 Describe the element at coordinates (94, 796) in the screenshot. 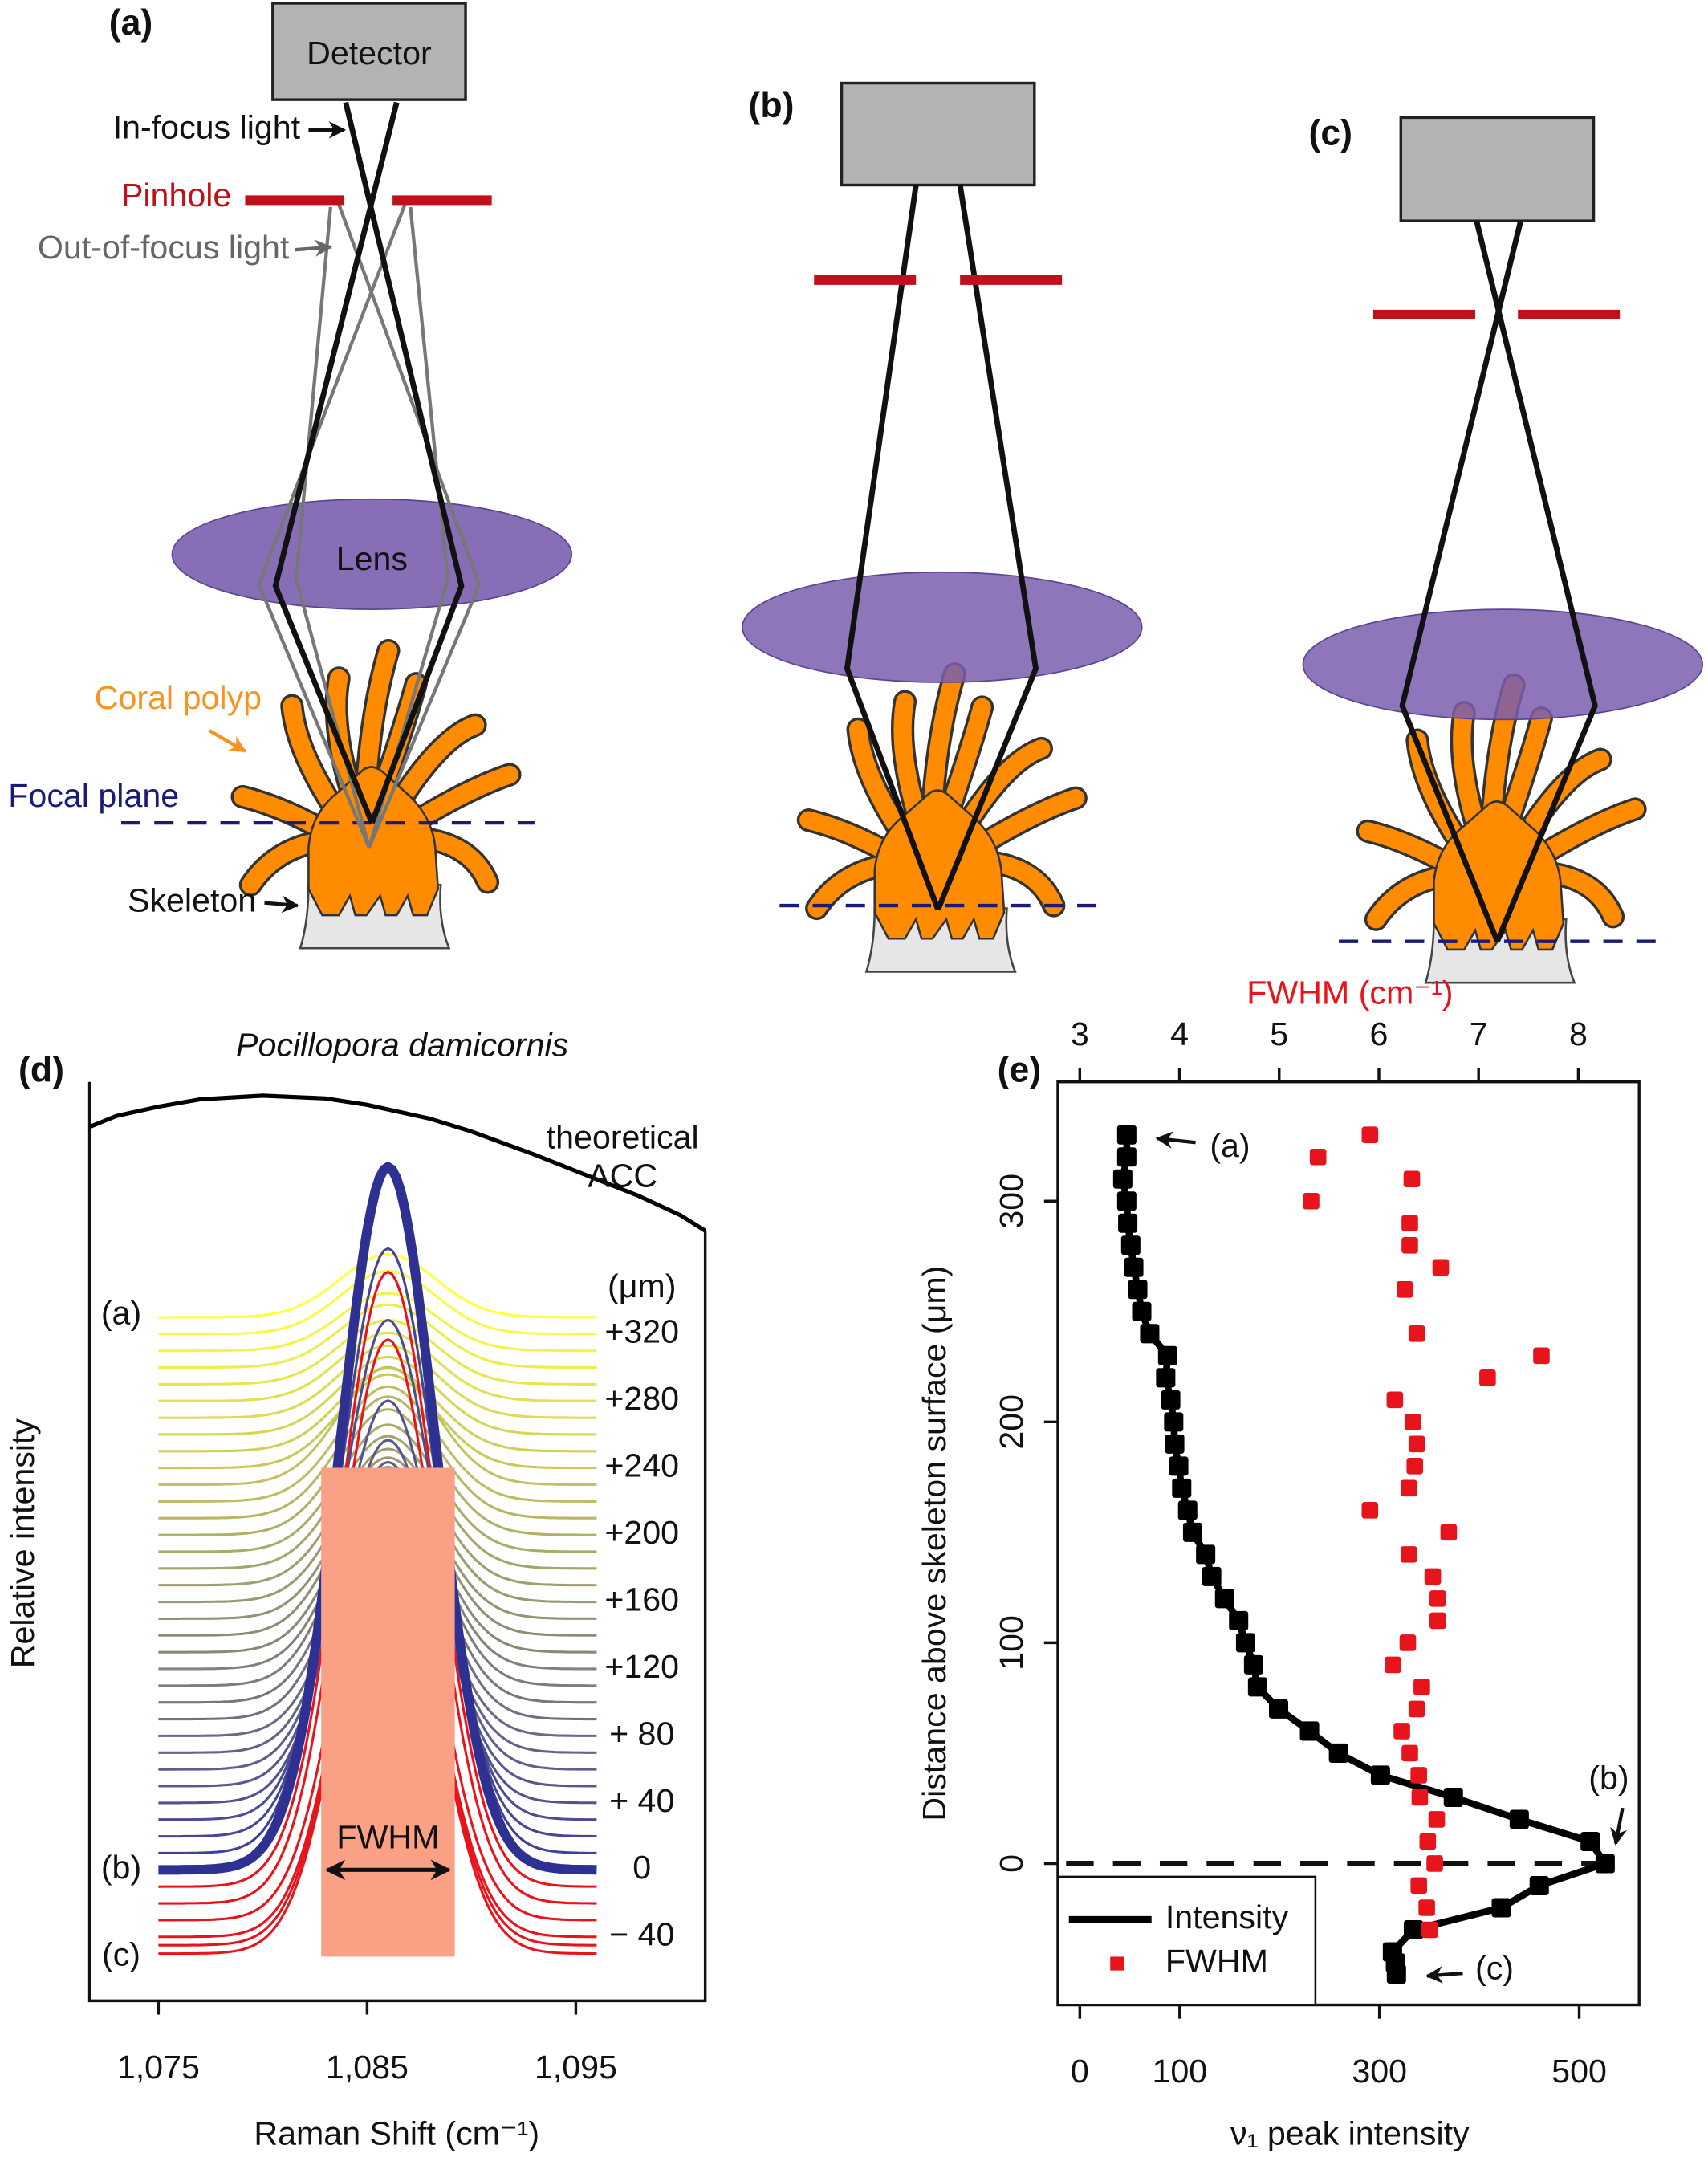

I see `focal-plane-label: Focal plane` at that location.